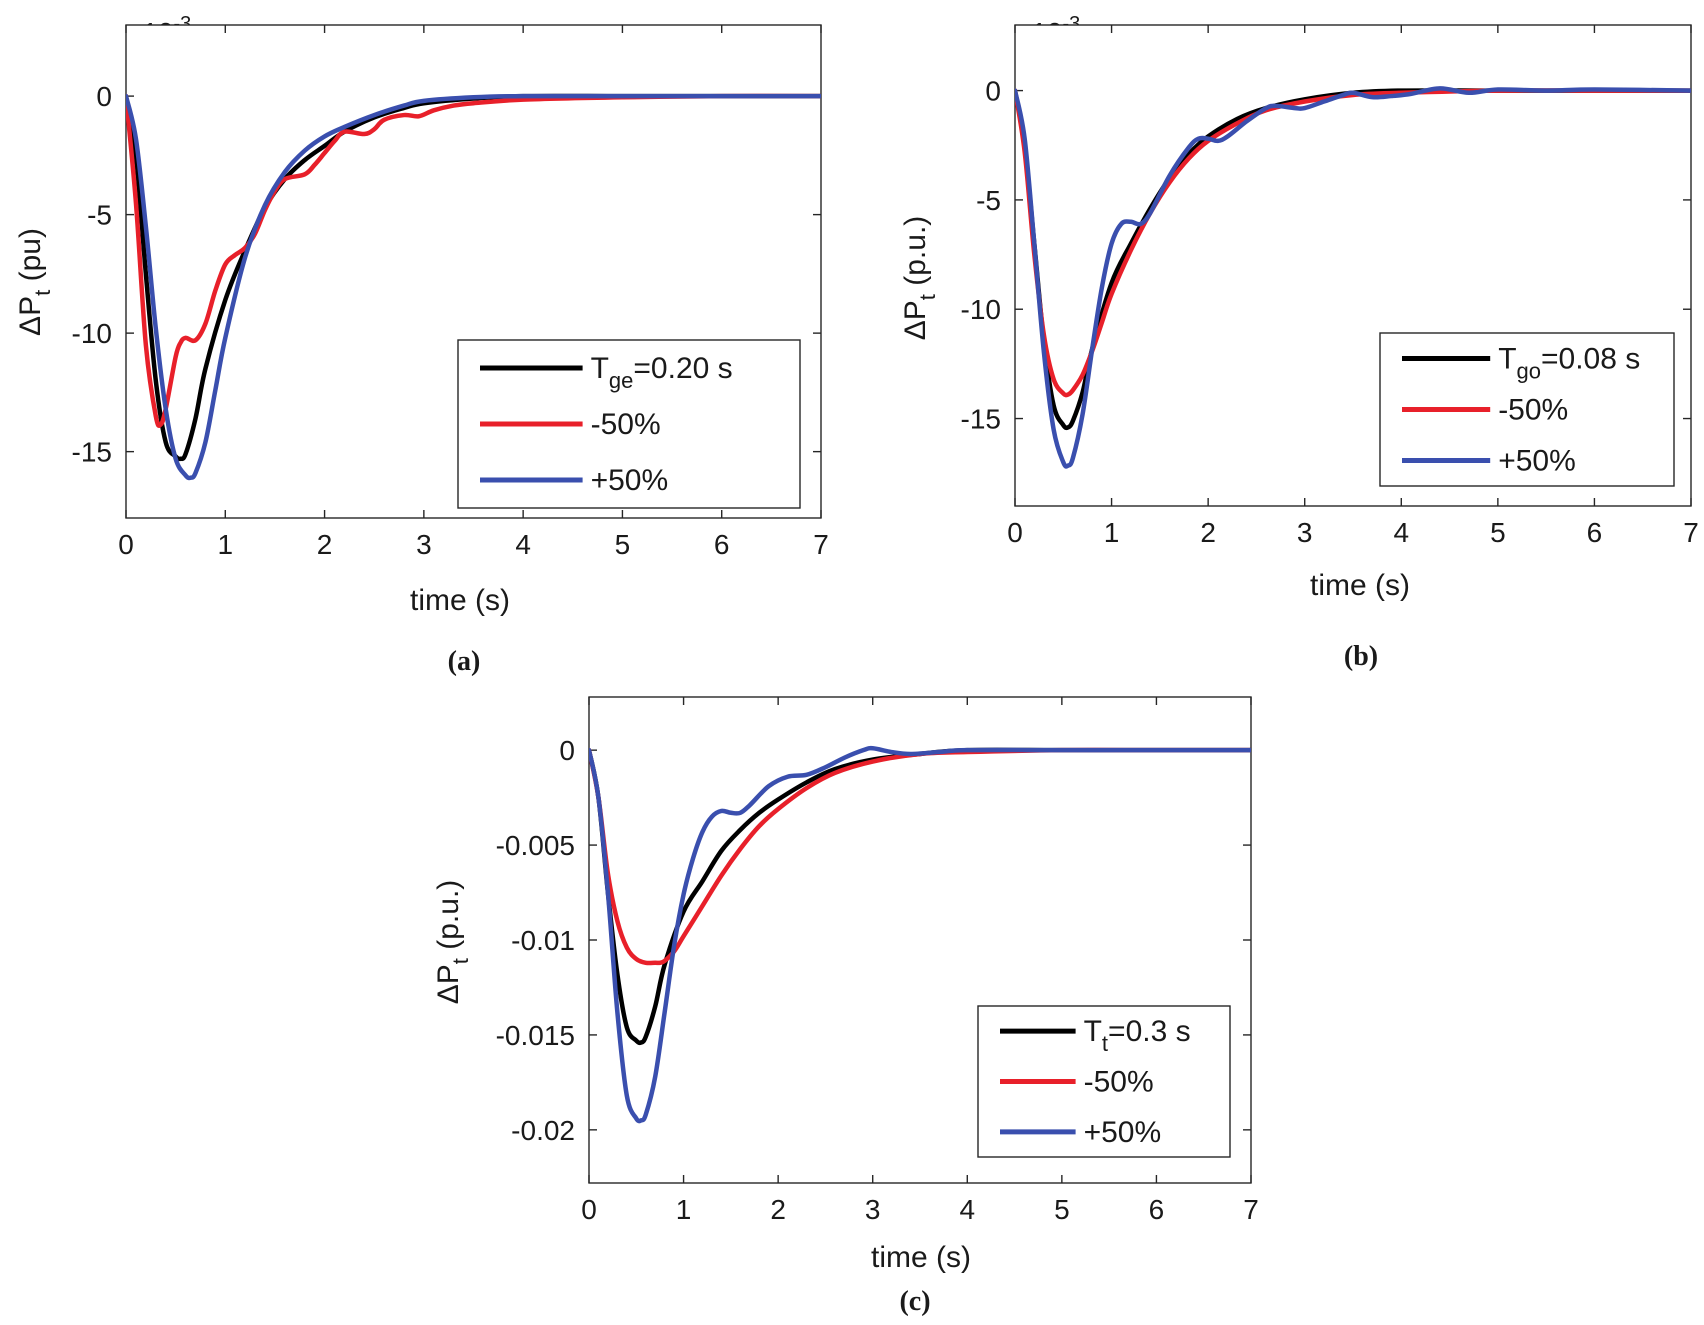 The image size is (1704, 1325). Describe the element at coordinates (1119, 1082) in the screenshot. I see `panel-c-legend-label-1: -50%` at that location.